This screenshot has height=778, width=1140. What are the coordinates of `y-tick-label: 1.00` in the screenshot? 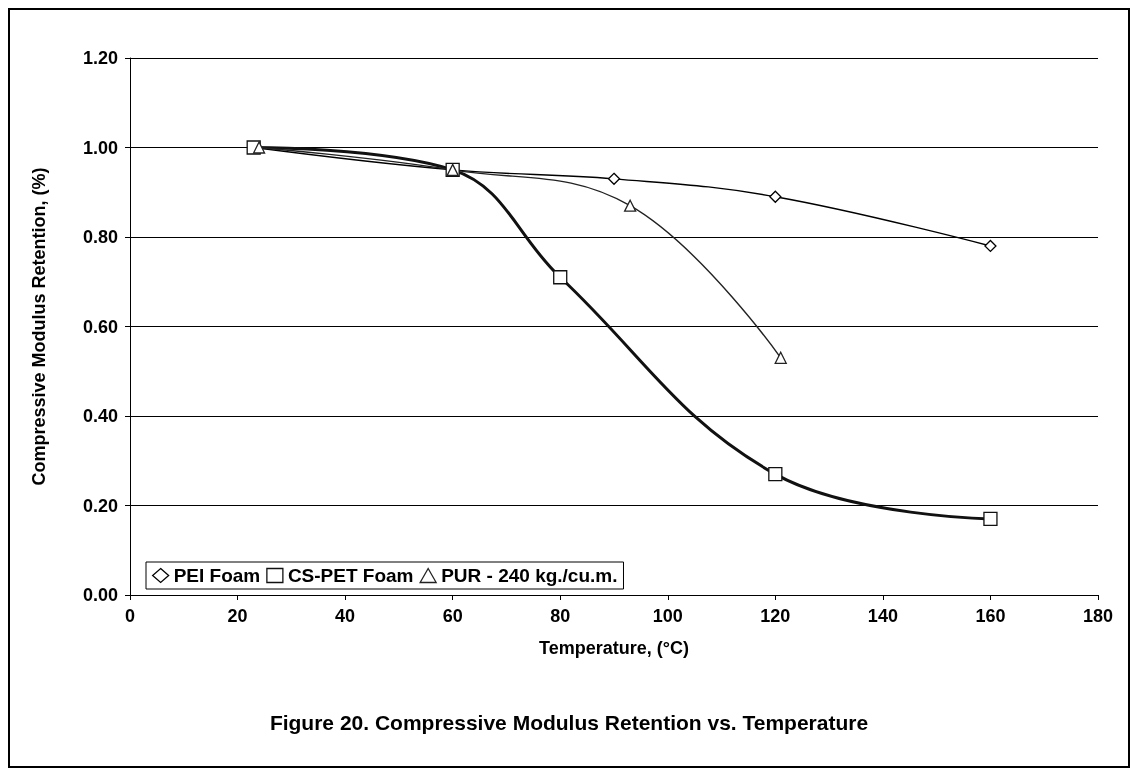 It's located at (100, 147).